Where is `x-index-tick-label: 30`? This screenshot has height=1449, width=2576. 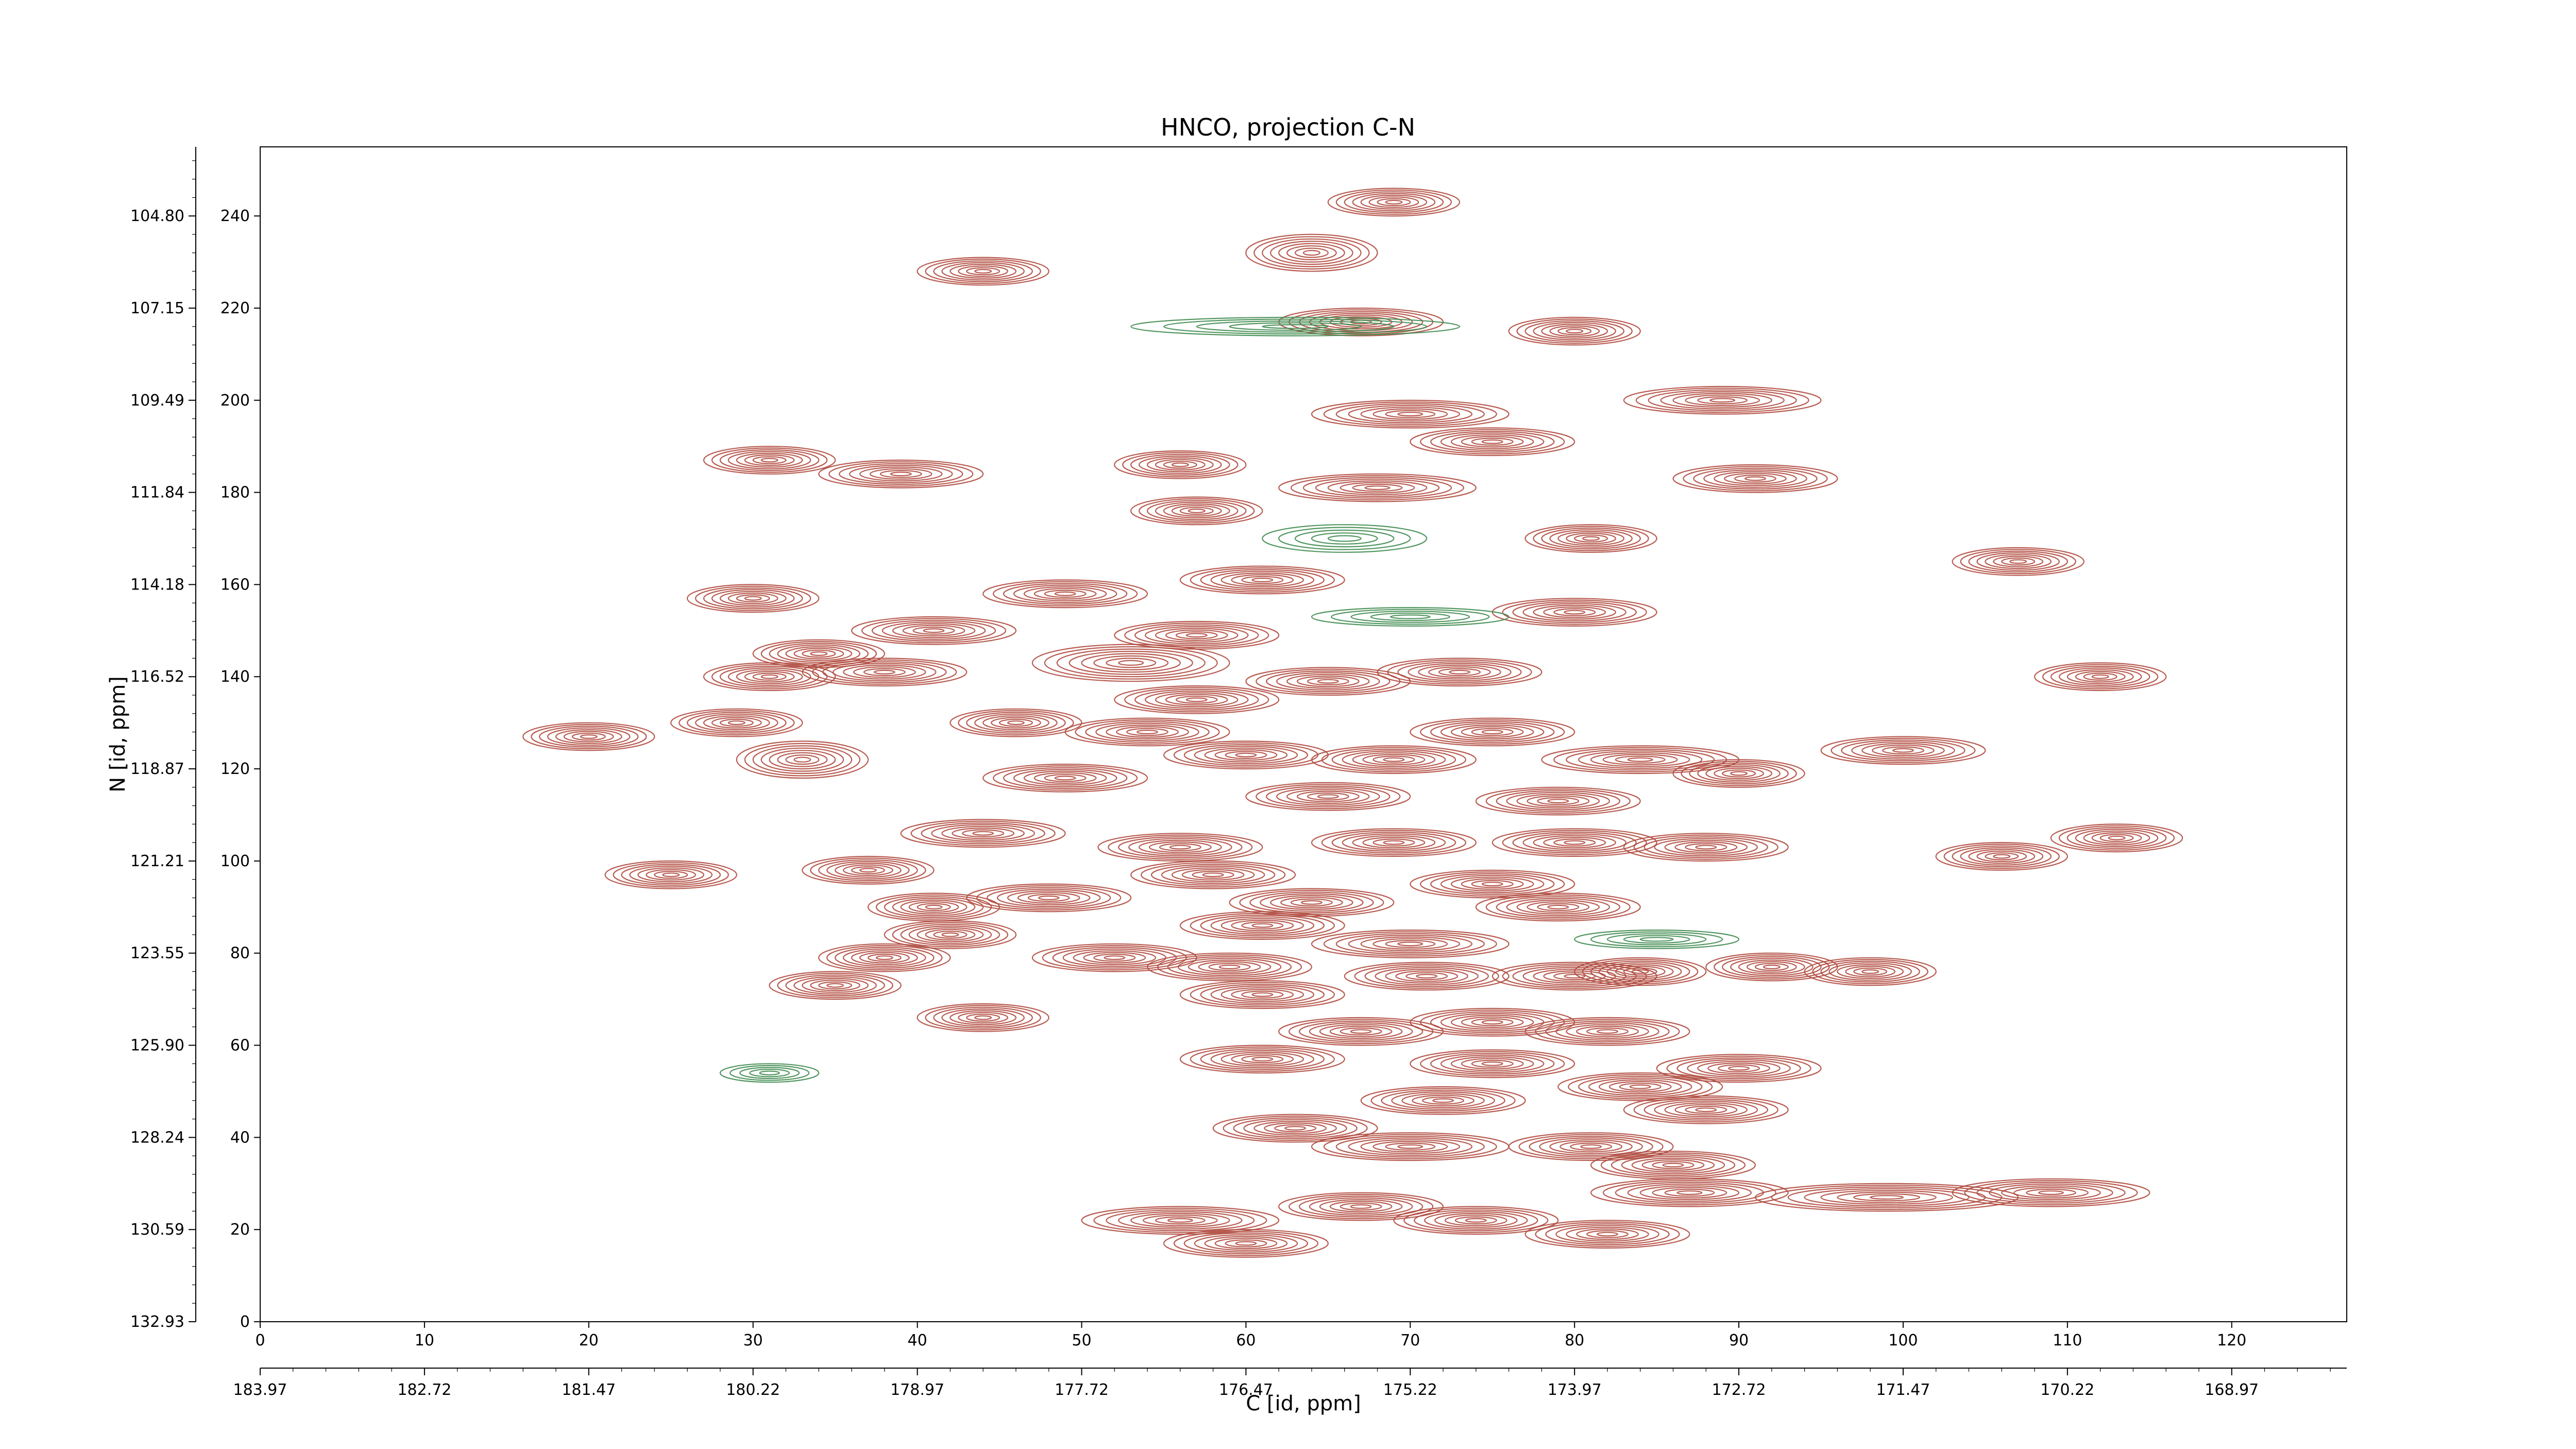
x-index-tick-label: 30 is located at coordinates (753, 1341).